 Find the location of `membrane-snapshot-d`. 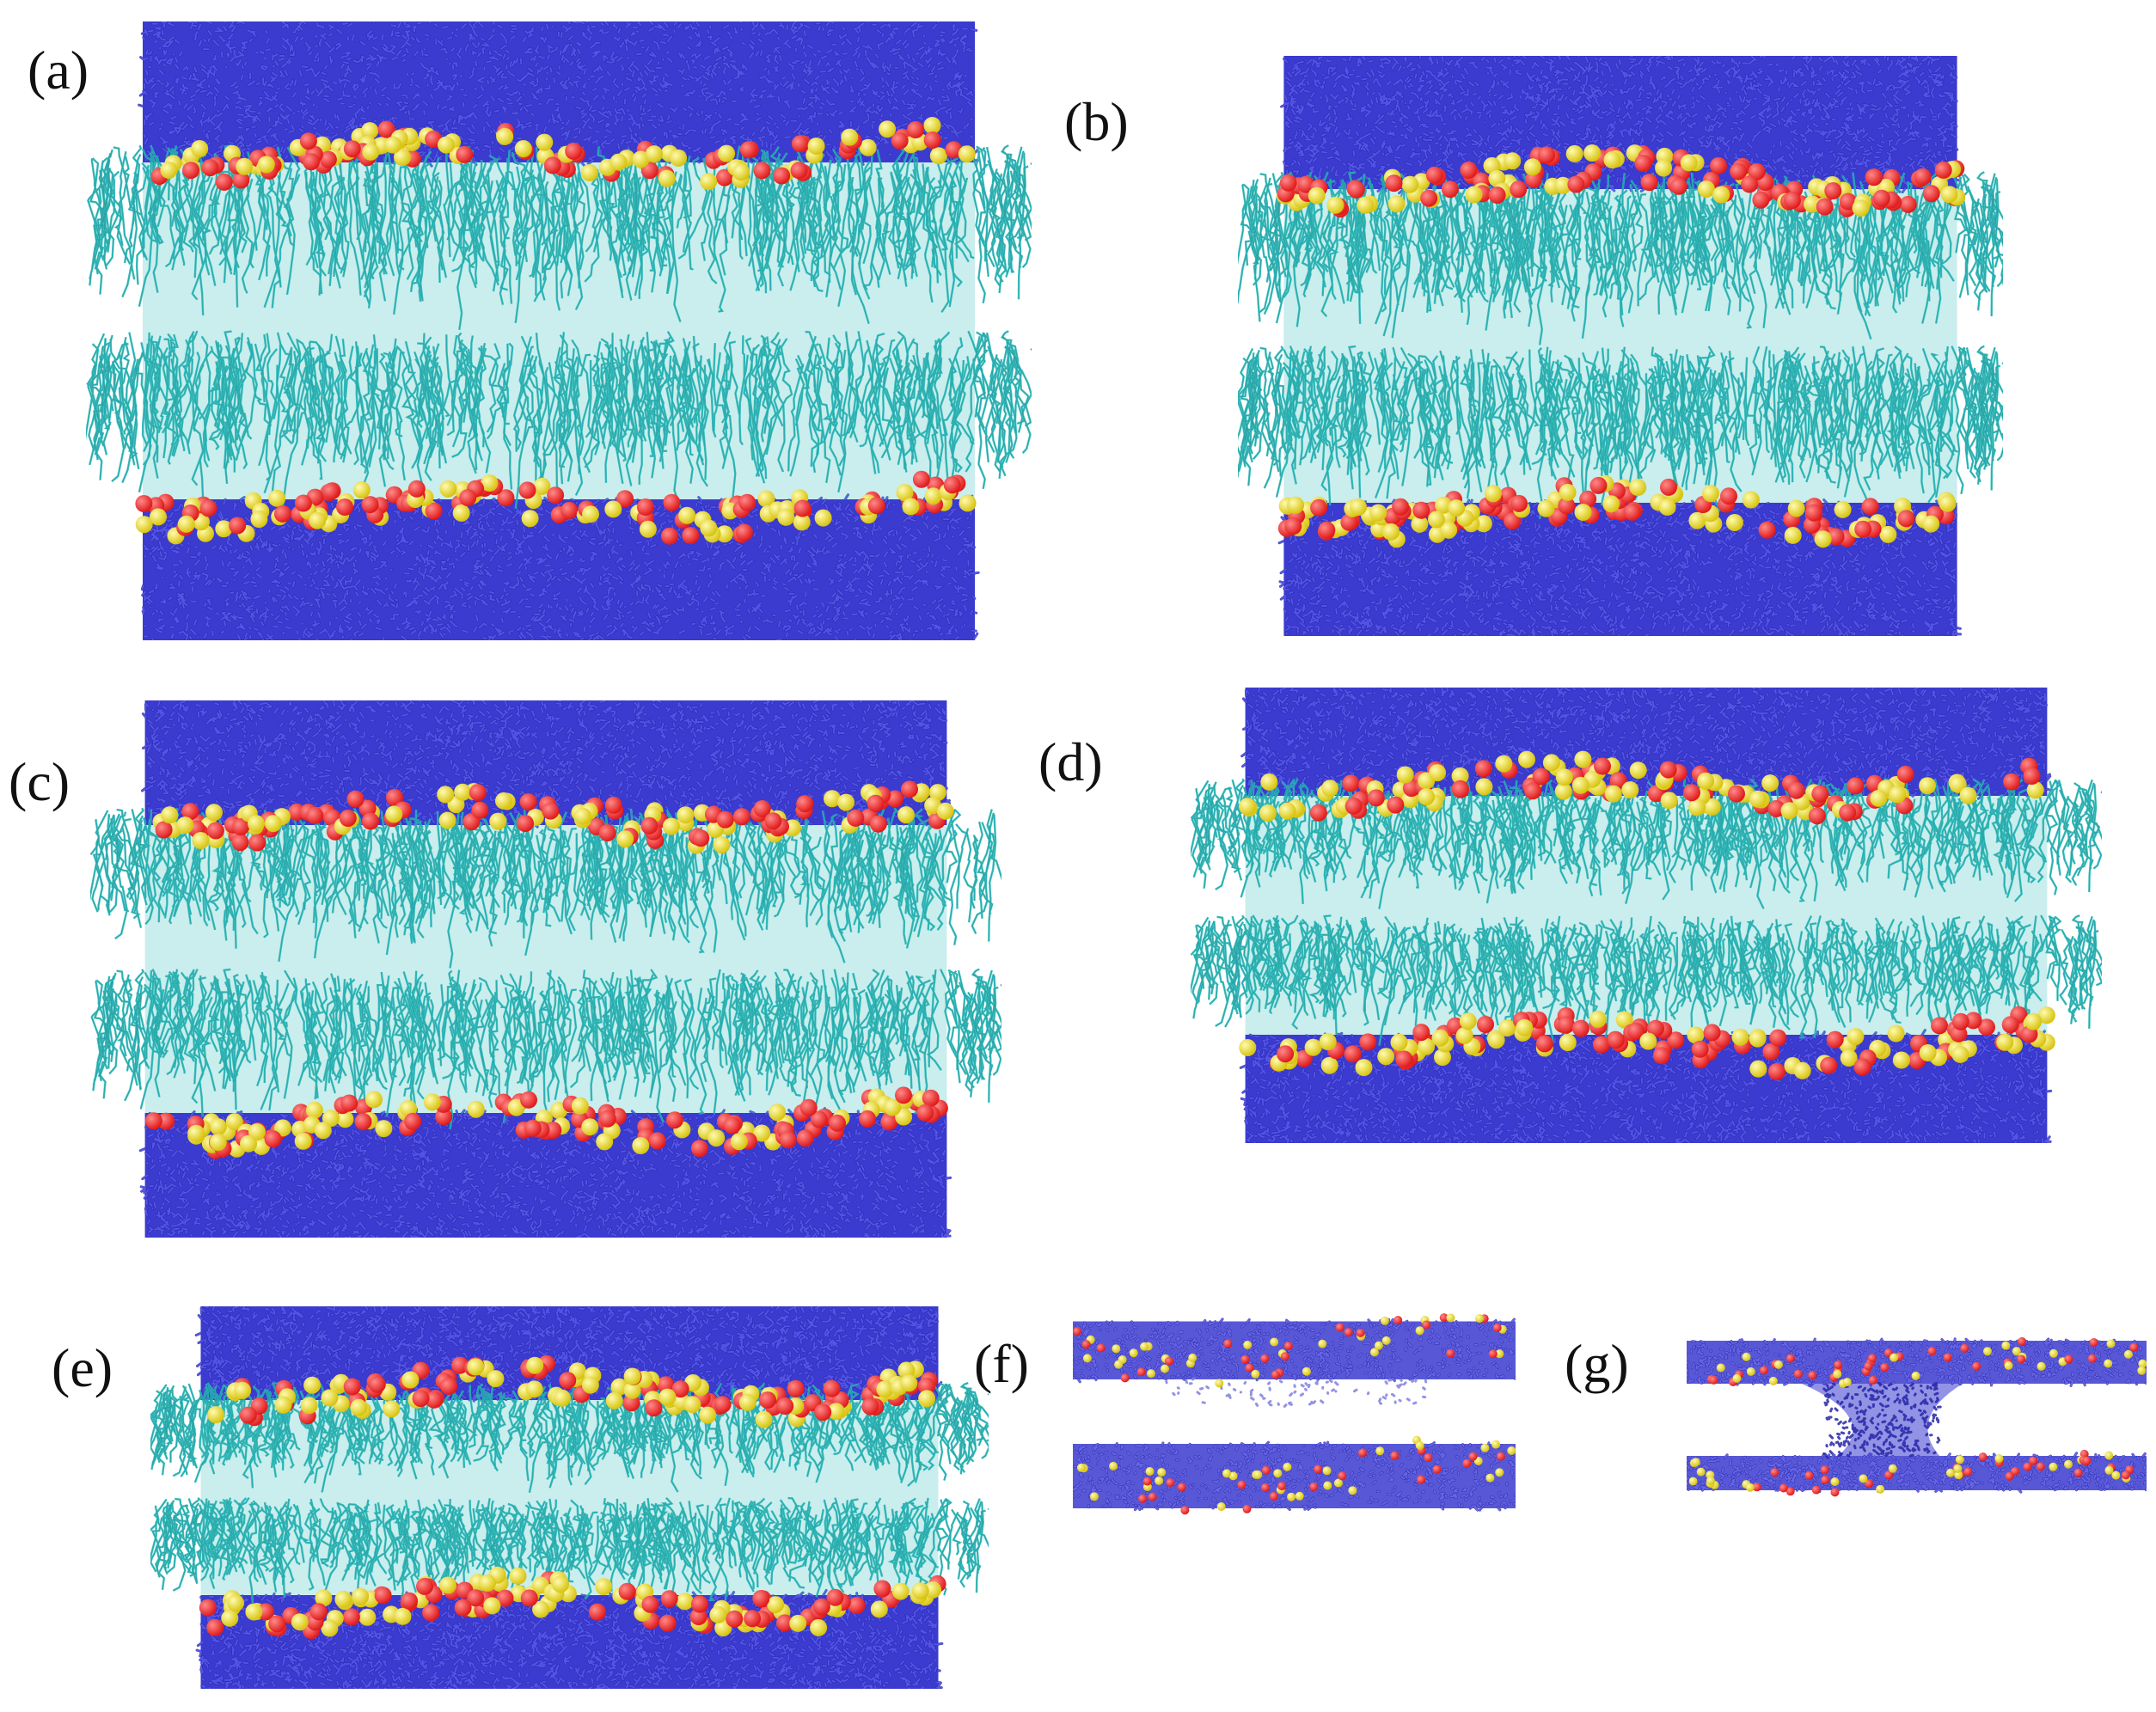

membrane-snapshot-d is located at coordinates (1646, 915).